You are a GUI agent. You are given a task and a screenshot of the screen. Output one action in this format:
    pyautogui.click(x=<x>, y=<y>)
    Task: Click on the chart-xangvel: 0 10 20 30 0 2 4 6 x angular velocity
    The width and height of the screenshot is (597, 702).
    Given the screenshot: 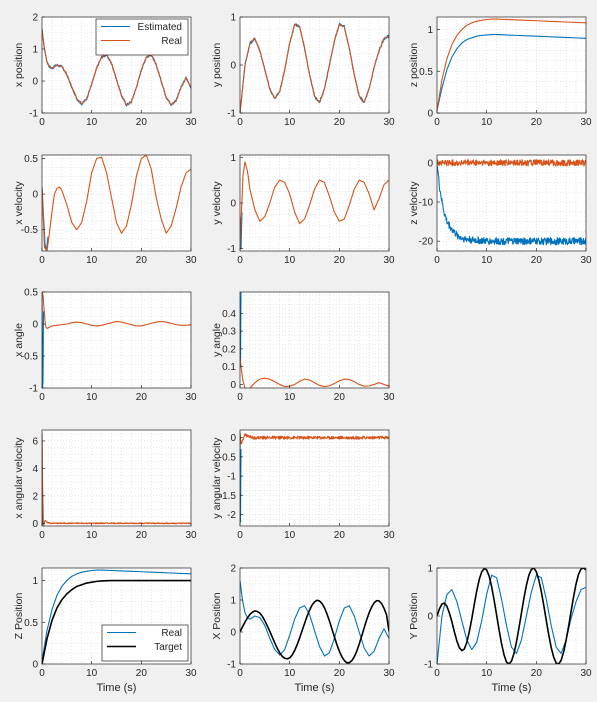 What is the action you would take?
    pyautogui.click(x=105, y=485)
    